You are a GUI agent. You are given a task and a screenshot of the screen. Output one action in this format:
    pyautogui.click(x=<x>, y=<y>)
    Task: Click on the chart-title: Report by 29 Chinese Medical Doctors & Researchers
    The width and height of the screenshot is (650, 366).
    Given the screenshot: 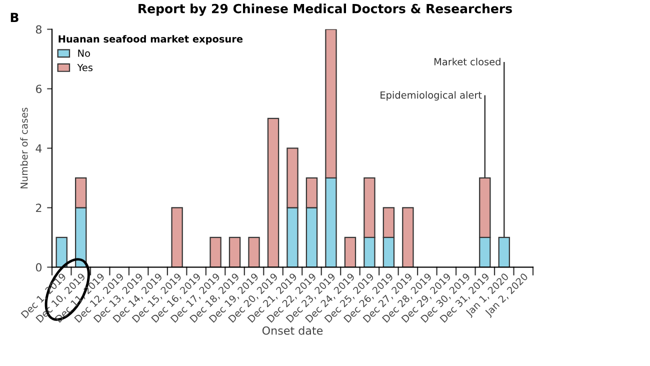 What is the action you would take?
    pyautogui.click(x=325, y=10)
    